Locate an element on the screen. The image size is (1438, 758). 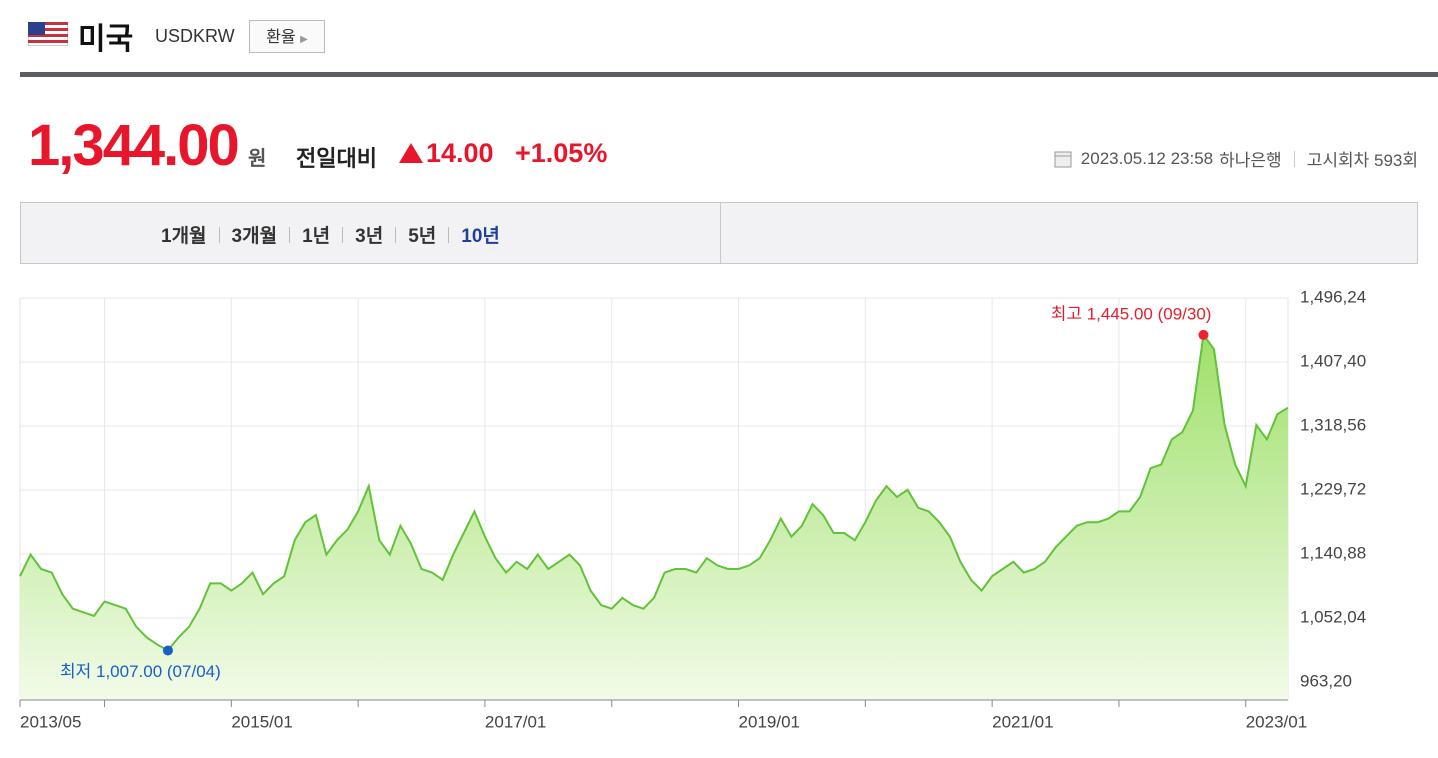
y-tick-label: 1,052,04 is located at coordinates (1333, 616).